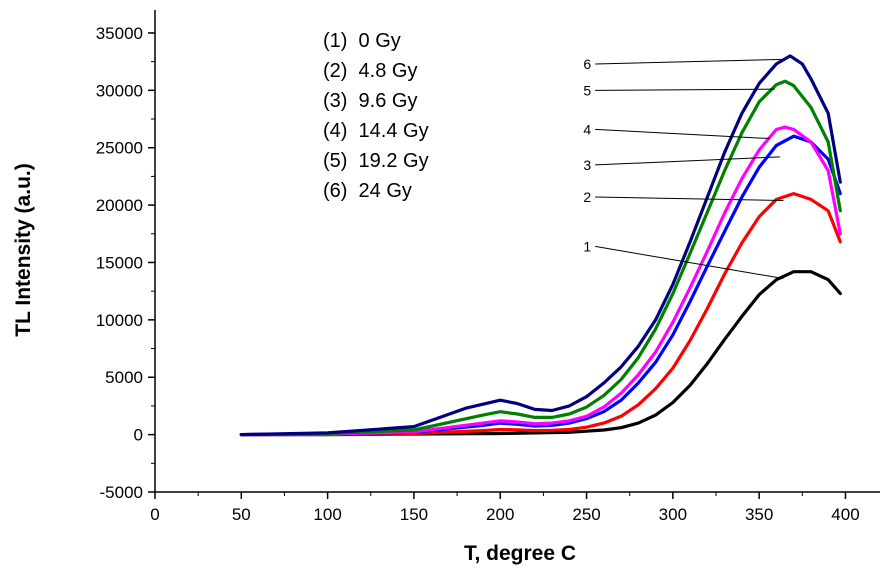 This screenshot has width=883, height=575. I want to click on curve-label-6: 6, so click(587, 64).